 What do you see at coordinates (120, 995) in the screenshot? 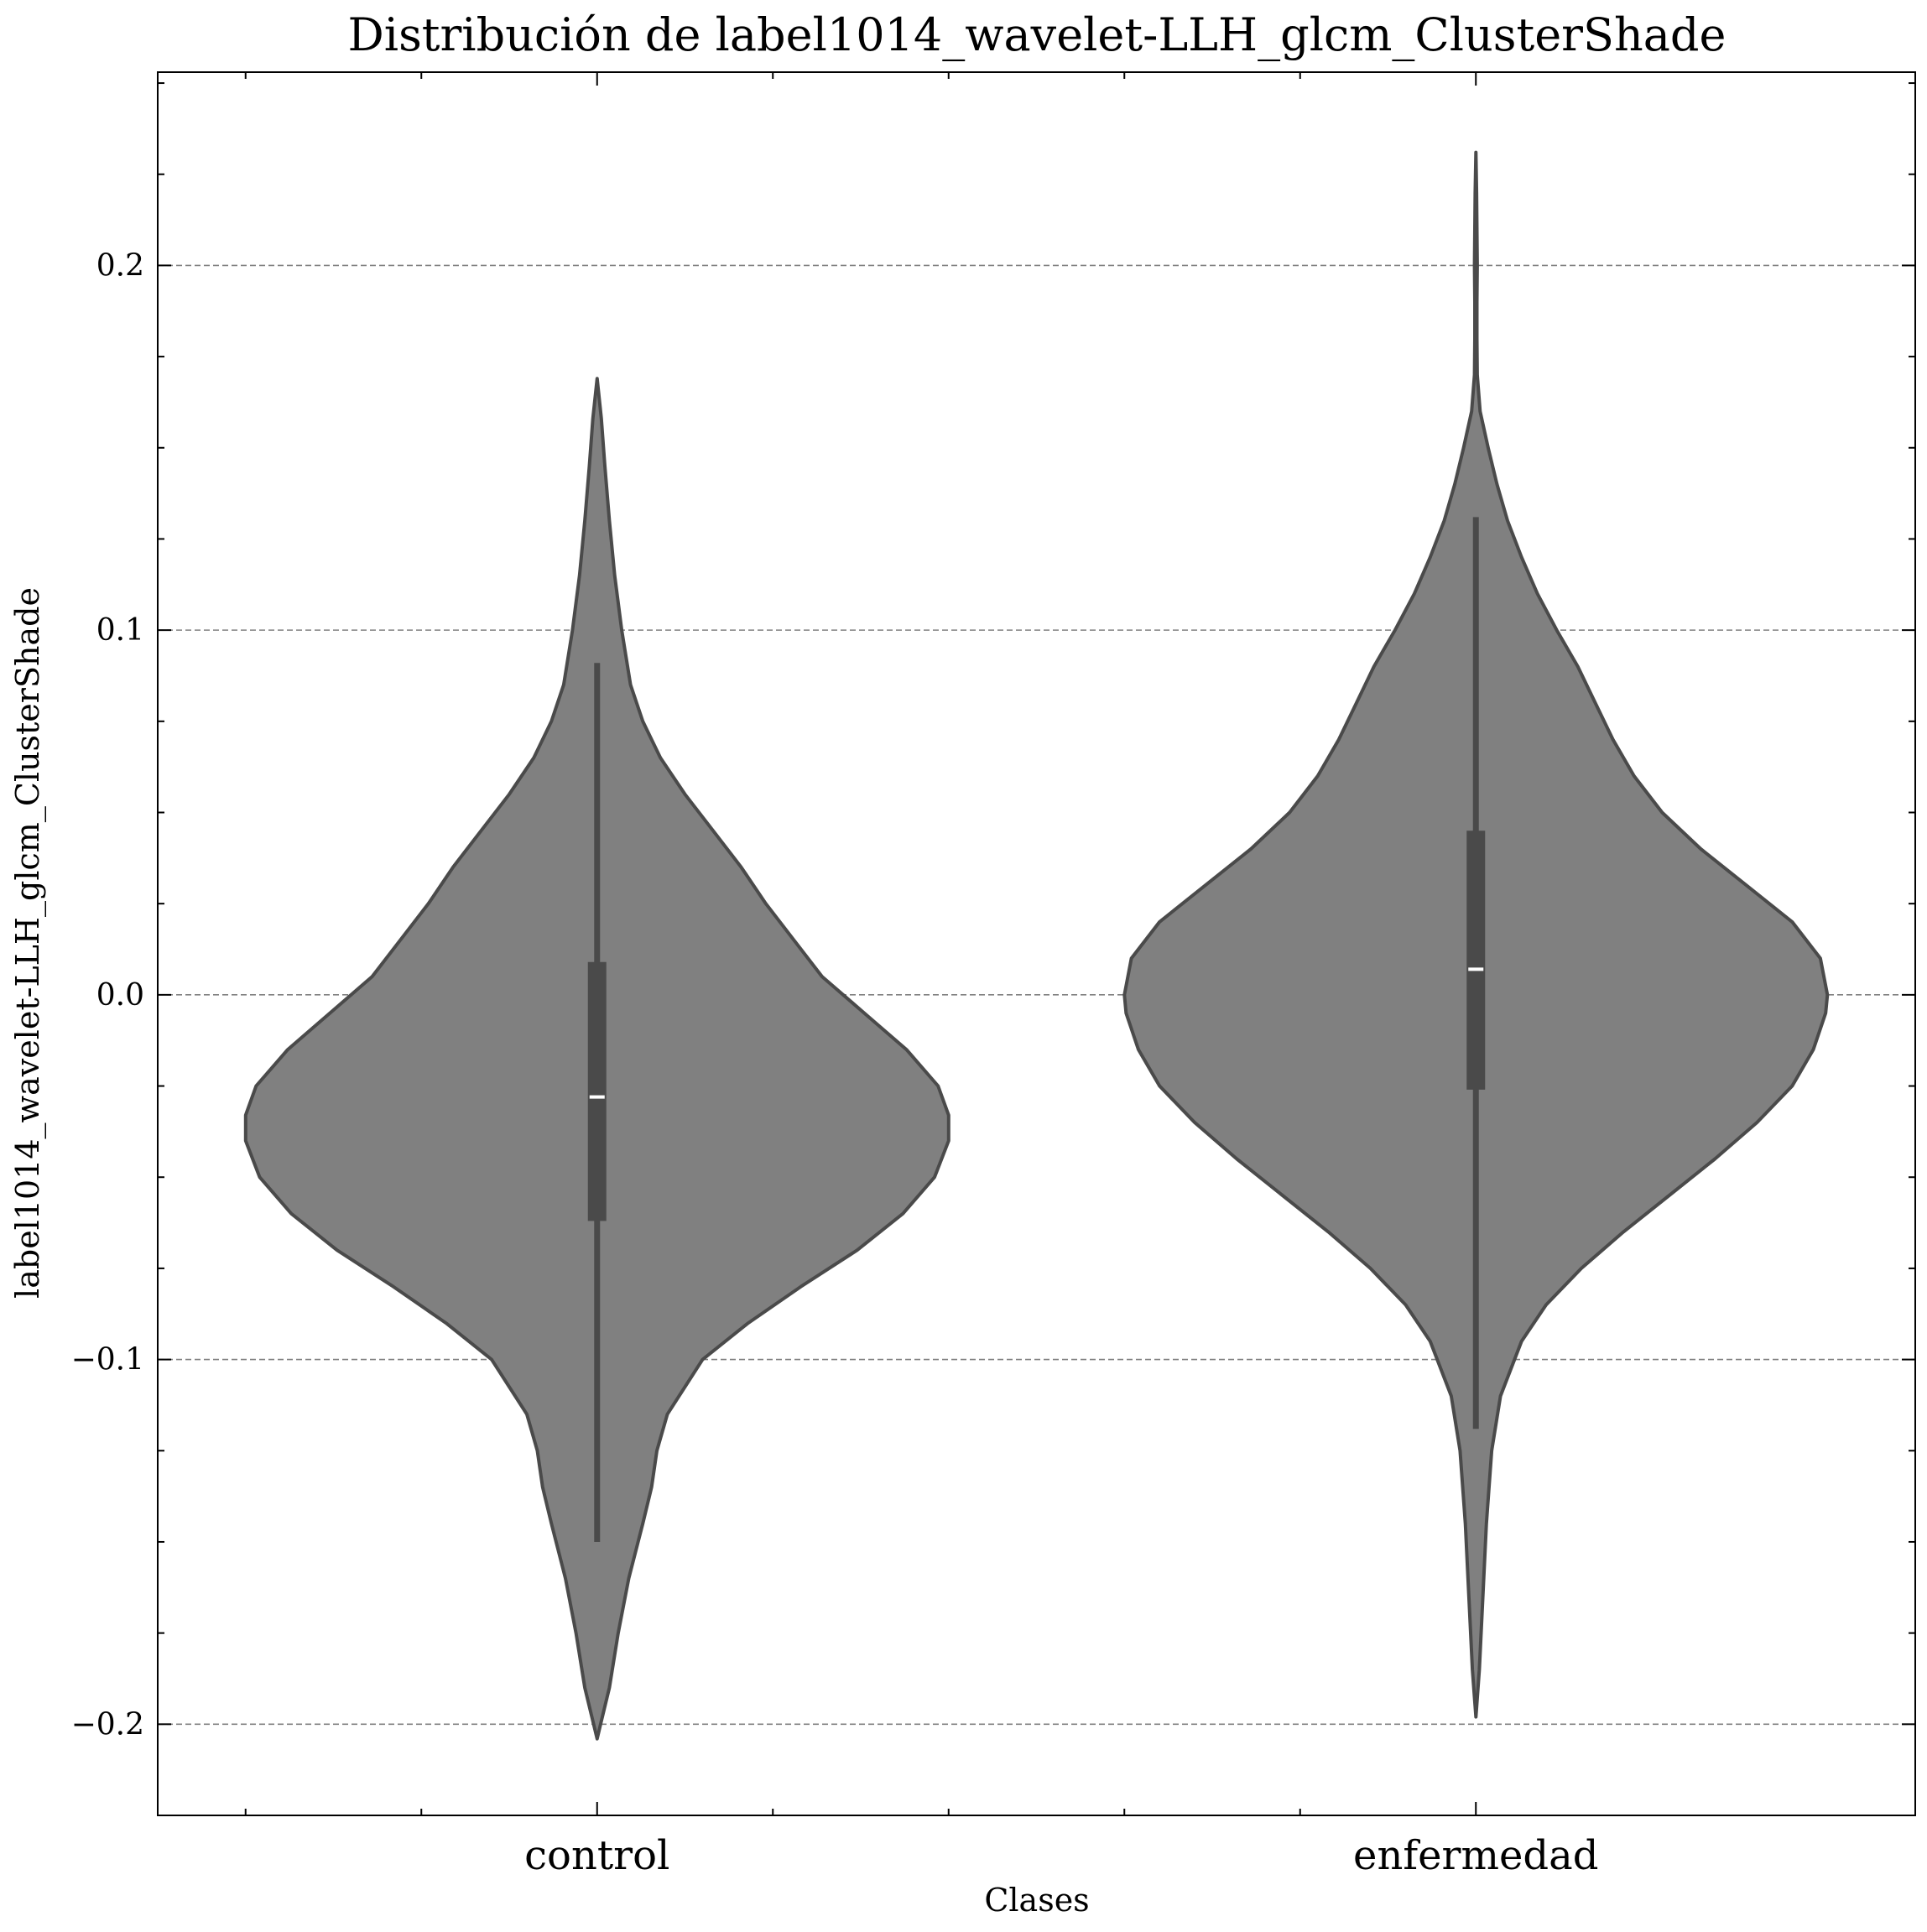
I see `y-tick-label: 0.0` at bounding box center [120, 995].